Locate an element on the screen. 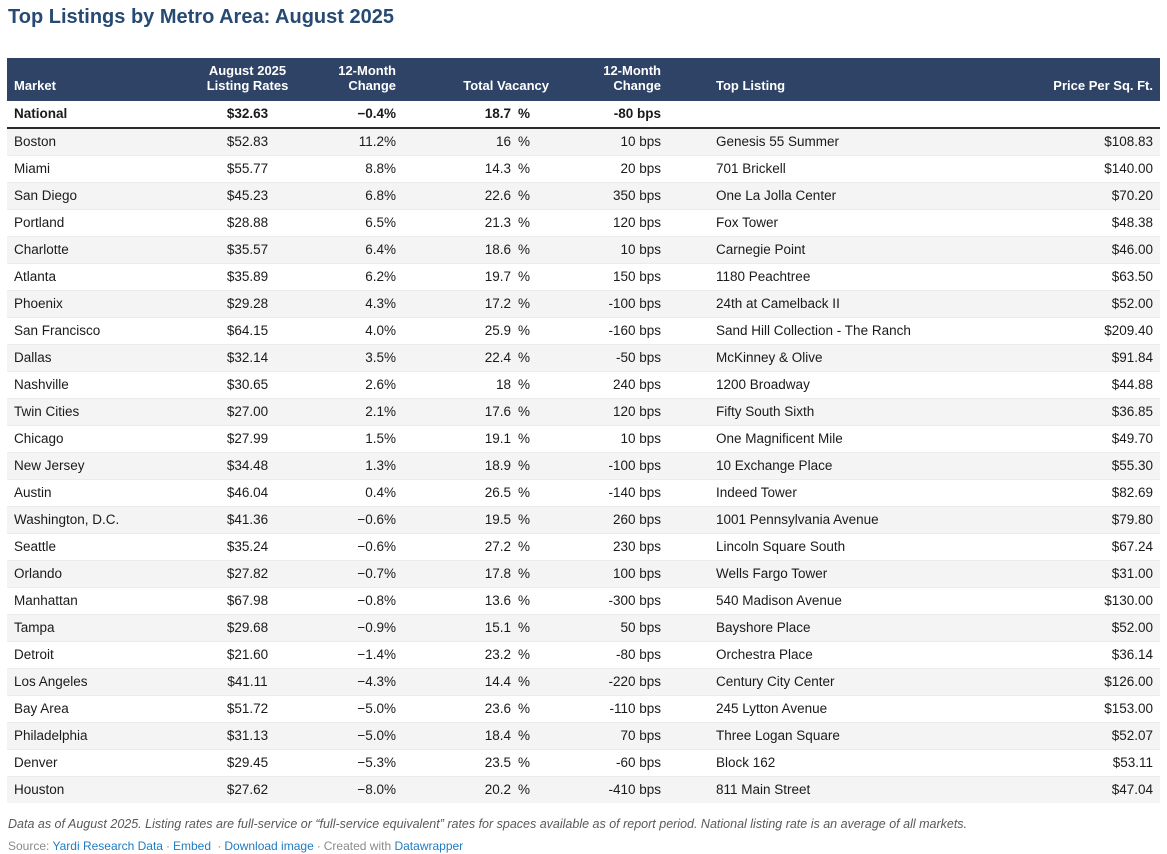  cell-12mo-change-bps: 150 bps is located at coordinates (610, 277).